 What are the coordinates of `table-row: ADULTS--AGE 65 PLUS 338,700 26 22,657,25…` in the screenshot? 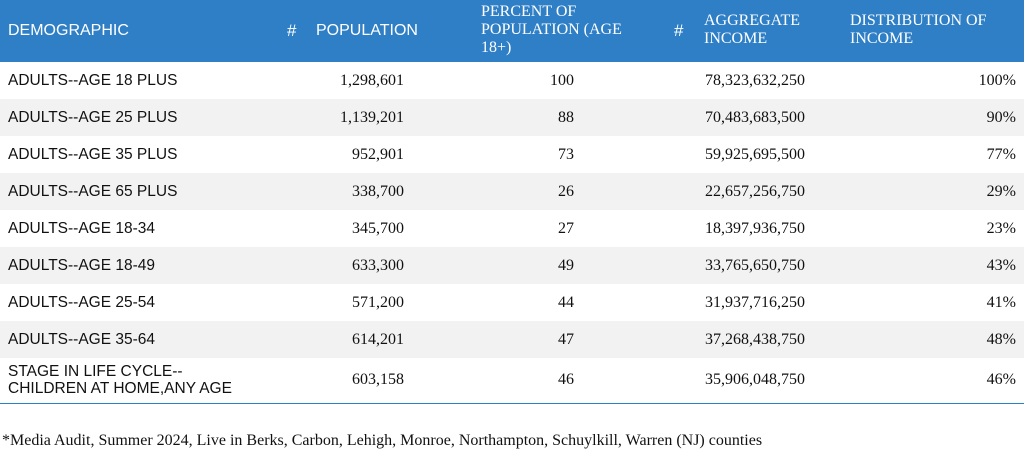 It's located at (512, 191).